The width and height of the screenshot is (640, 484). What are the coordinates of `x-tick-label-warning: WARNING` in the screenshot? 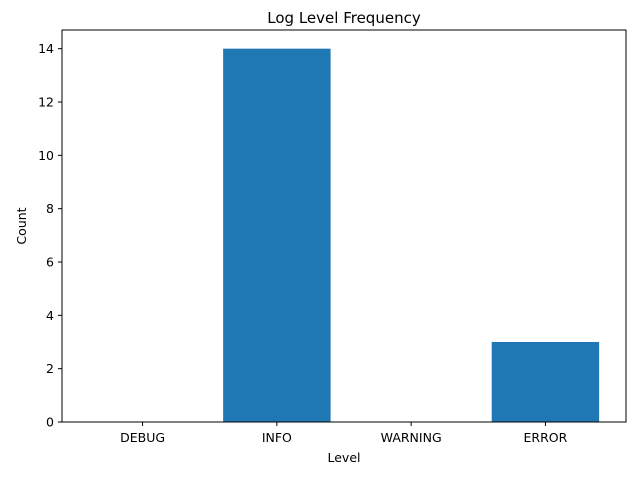 It's located at (411, 437).